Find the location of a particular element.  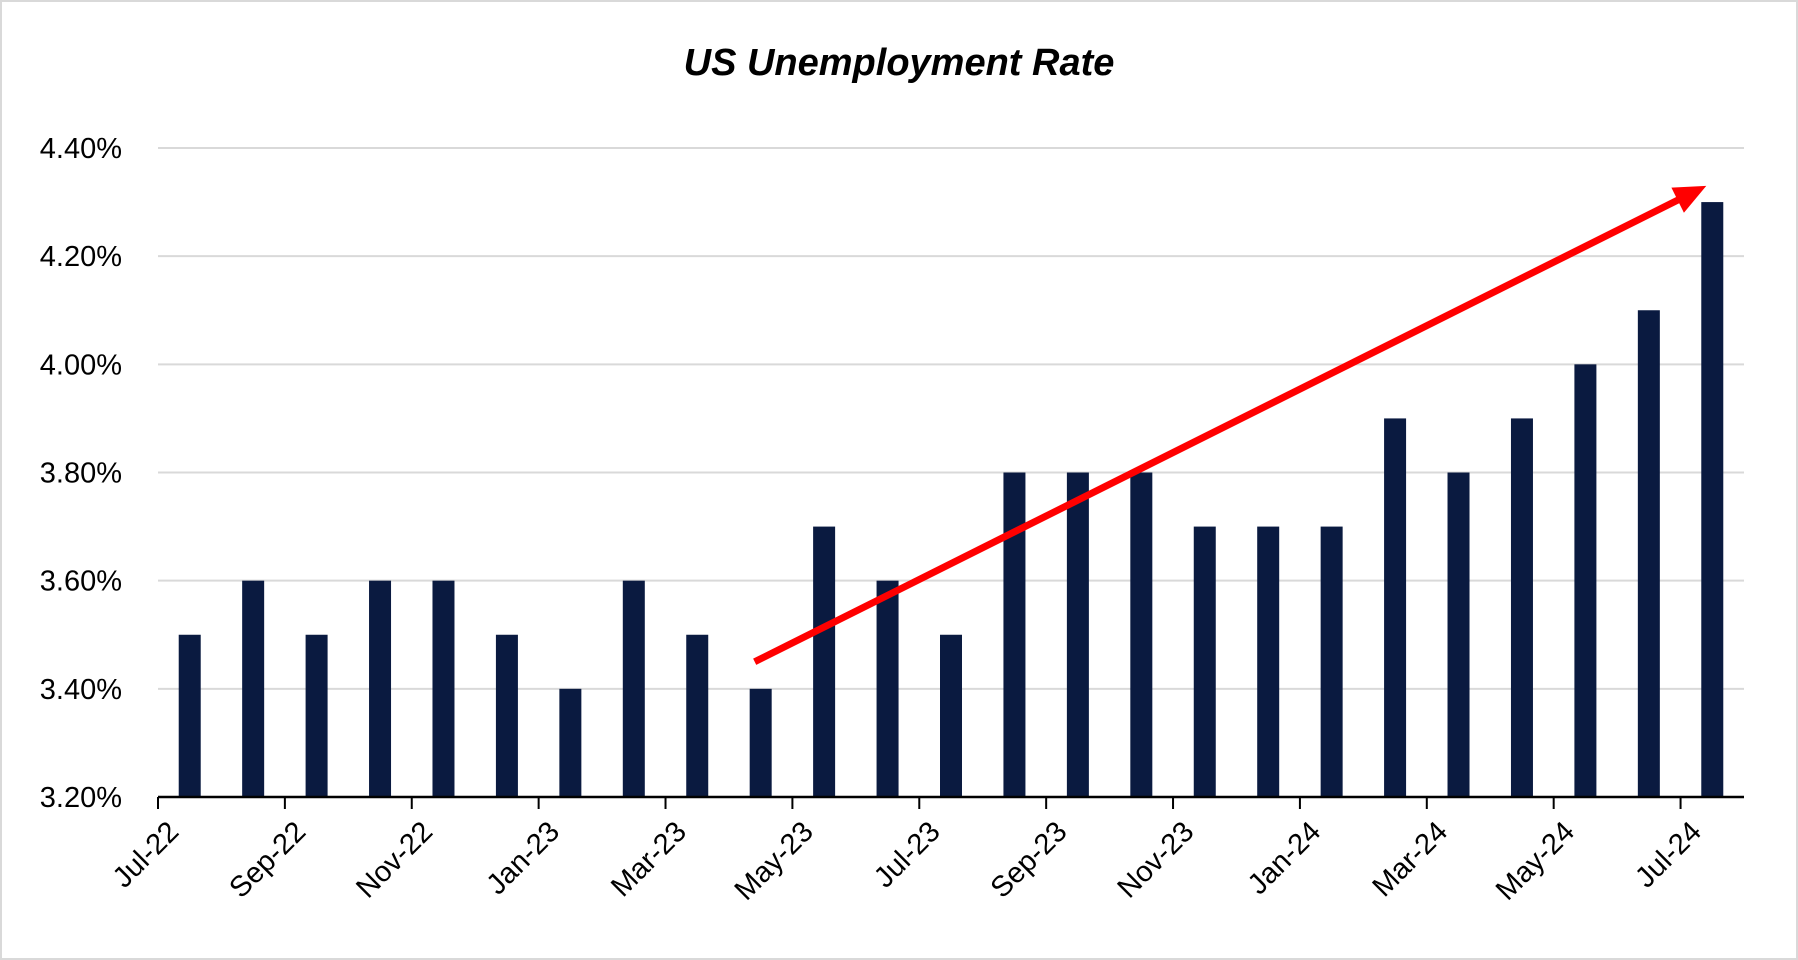

trend-arrow-head is located at coordinates (1689, 199).